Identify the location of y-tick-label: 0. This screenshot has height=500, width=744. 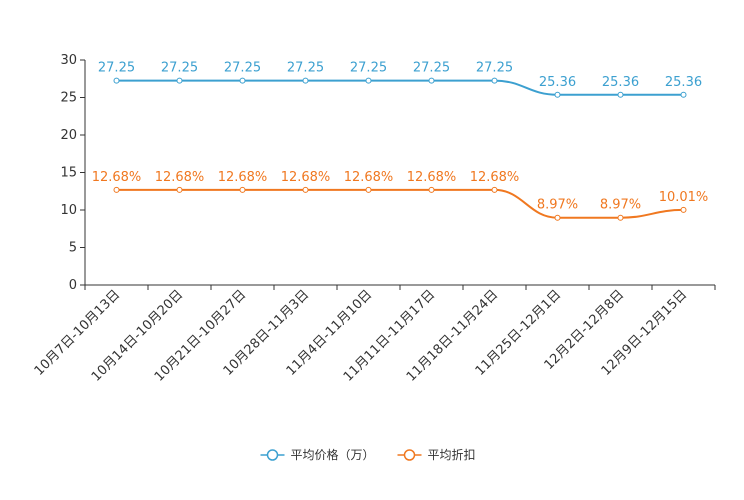
(73, 285).